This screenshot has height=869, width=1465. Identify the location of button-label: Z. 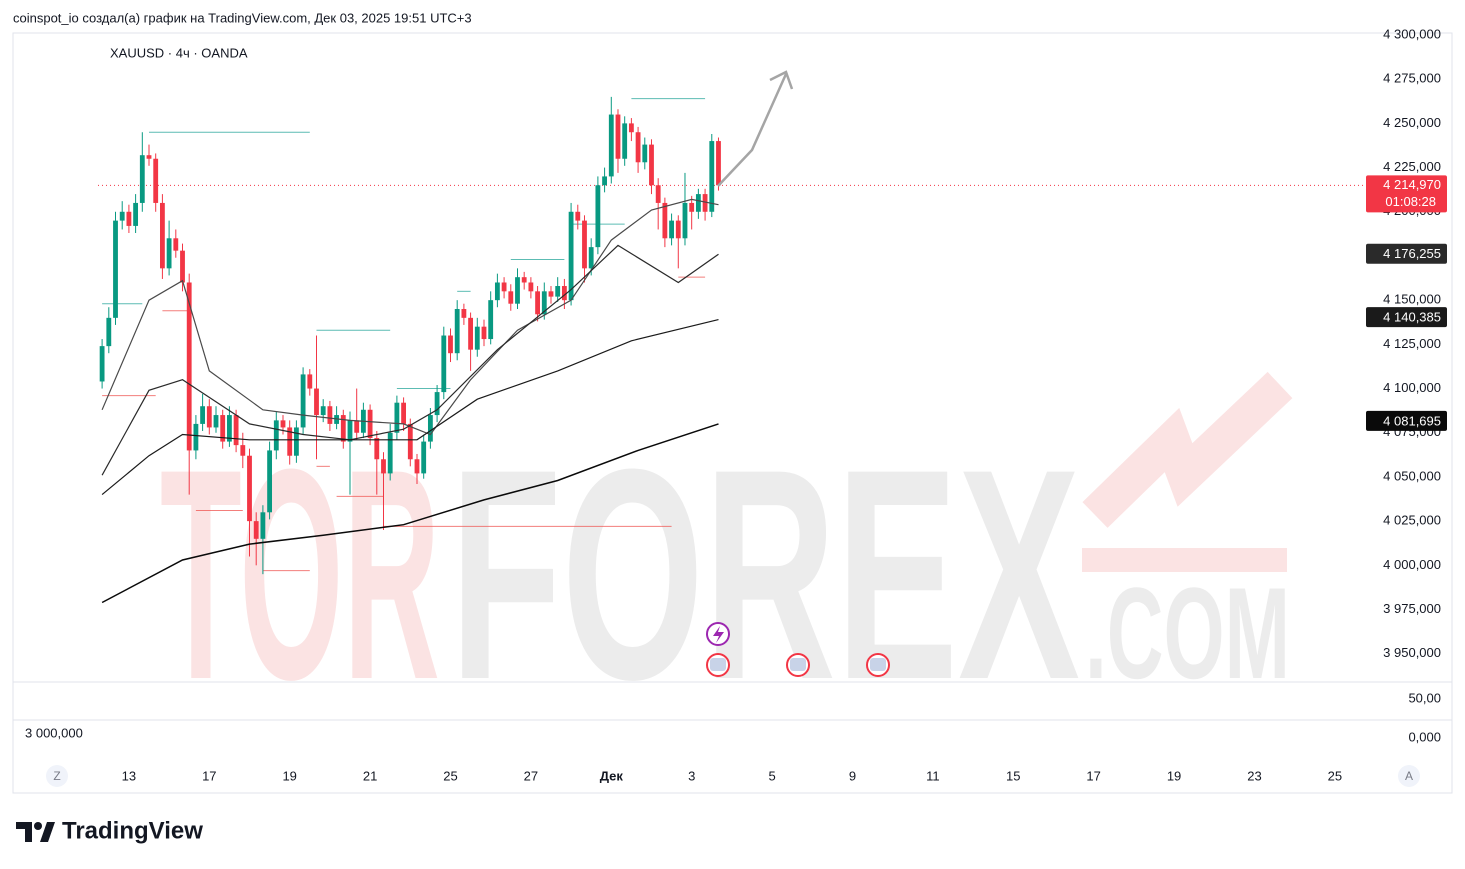
(56, 776).